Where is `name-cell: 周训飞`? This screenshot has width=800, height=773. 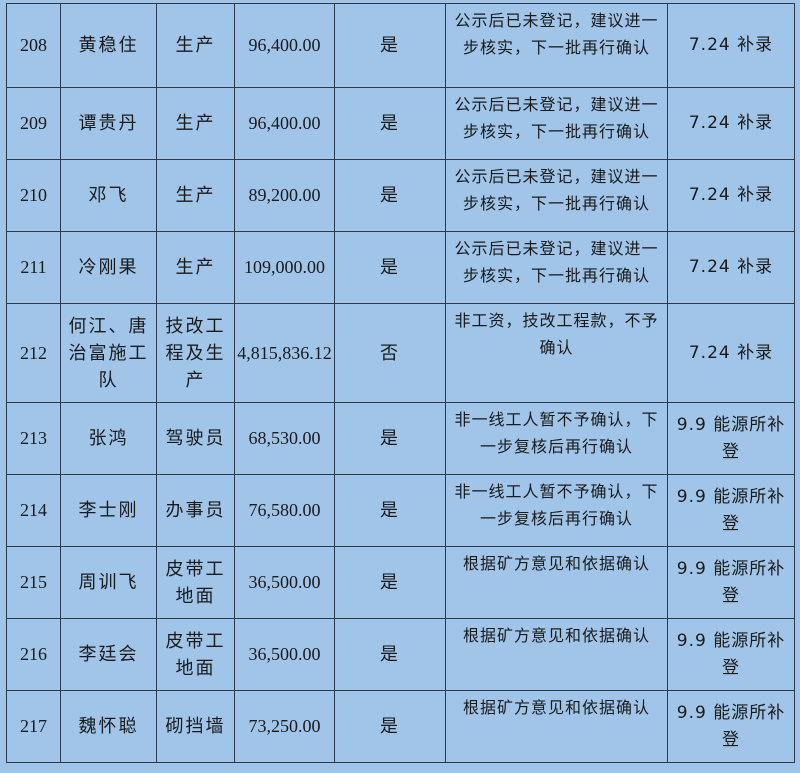 name-cell: 周训飞 is located at coordinates (108, 582).